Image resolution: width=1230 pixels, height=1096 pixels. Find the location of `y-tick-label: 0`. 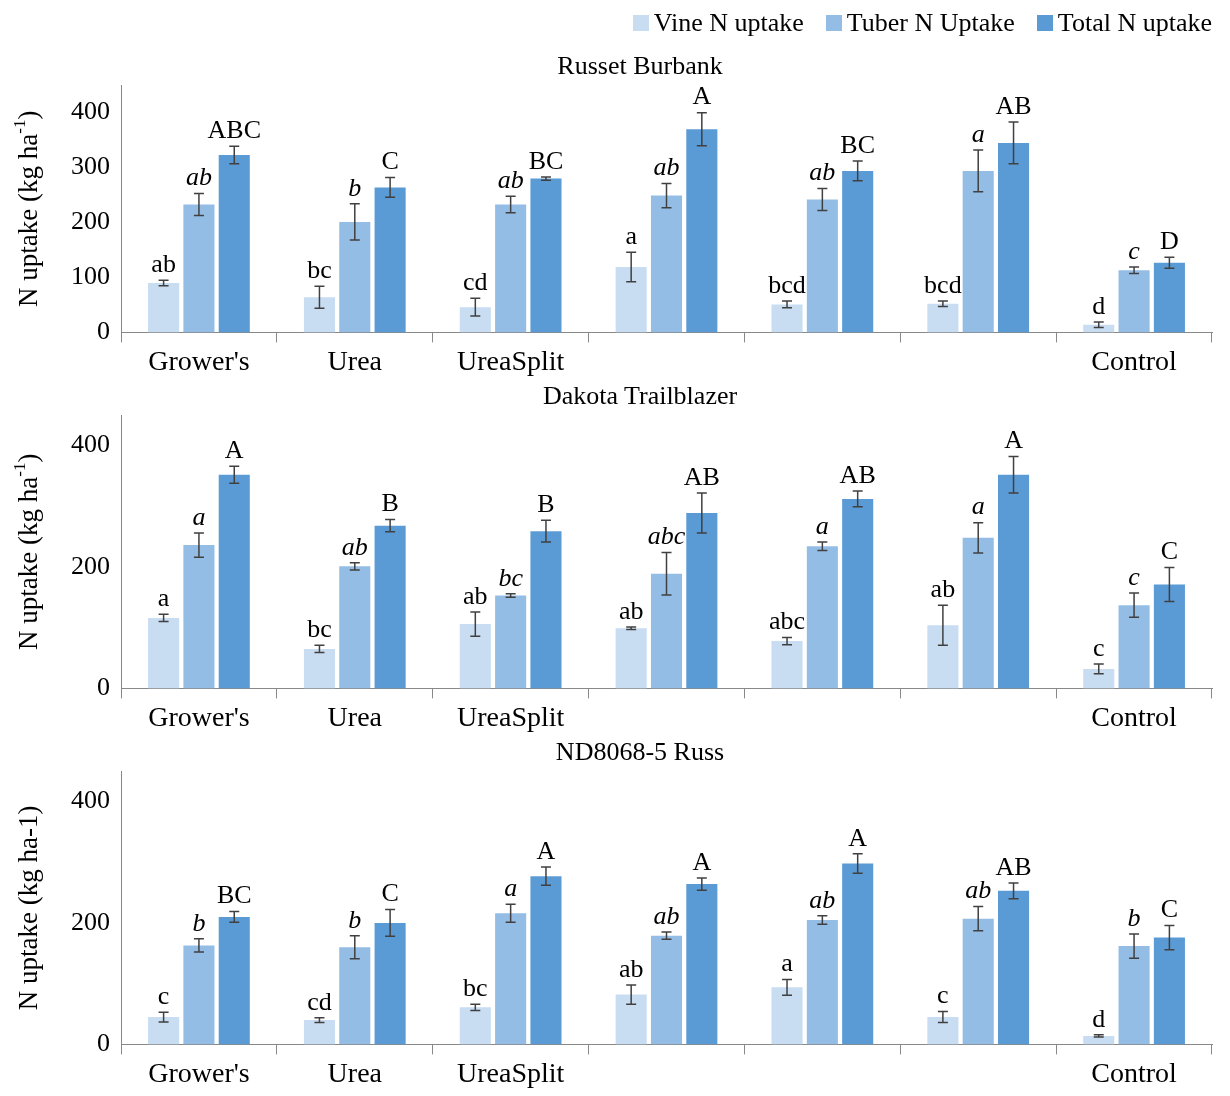

y-tick-label: 0 is located at coordinates (103, 331).